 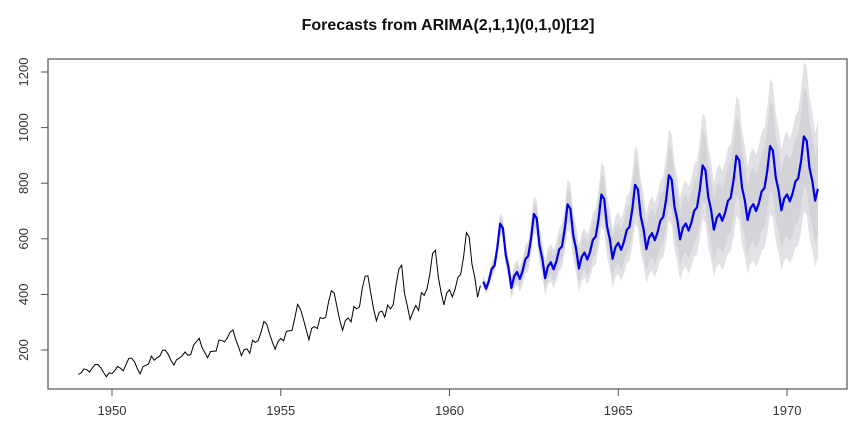 What do you see at coordinates (280, 410) in the screenshot?
I see `x-tick-label: 1955` at bounding box center [280, 410].